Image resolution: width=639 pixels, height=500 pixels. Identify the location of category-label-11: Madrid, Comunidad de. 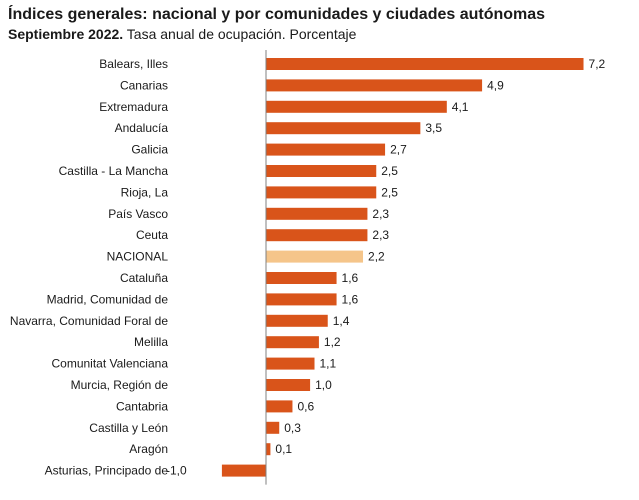
(108, 299).